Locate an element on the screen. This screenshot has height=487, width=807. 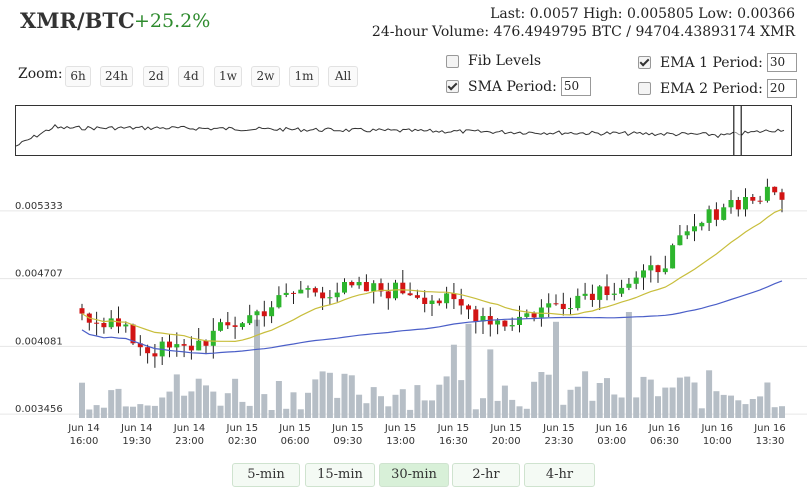
ema1-period-checkbox is located at coordinates (644, 62).